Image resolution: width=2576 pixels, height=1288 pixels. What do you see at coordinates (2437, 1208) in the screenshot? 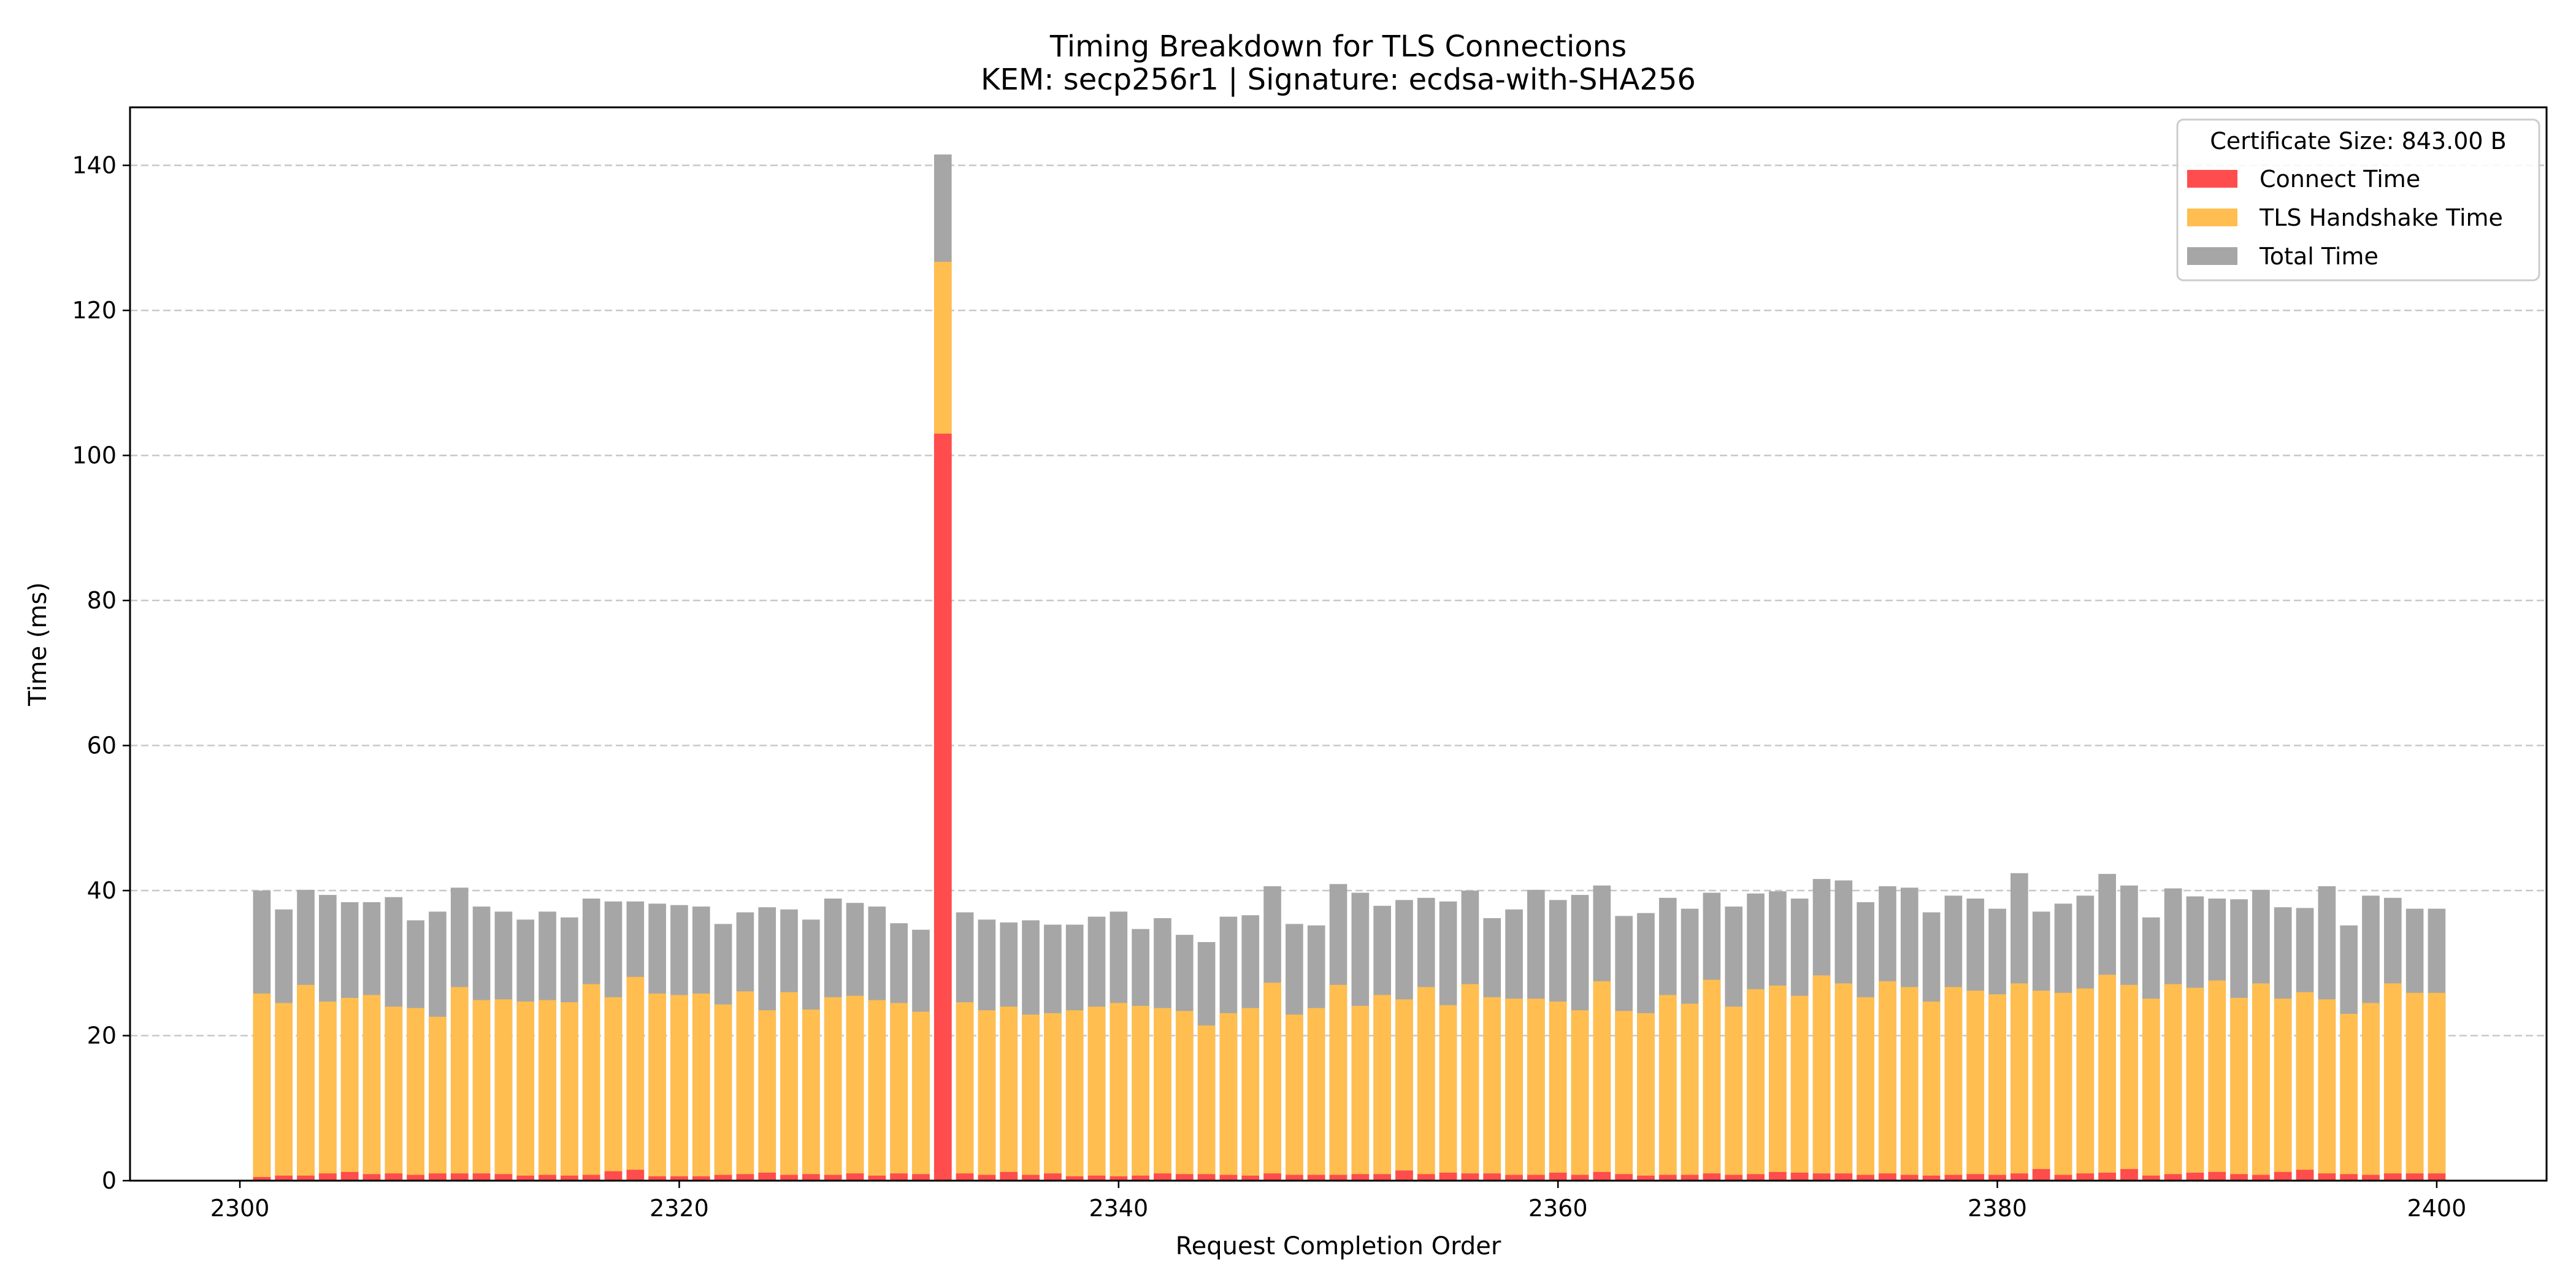
I see `x-tick-label: 2400` at bounding box center [2437, 1208].